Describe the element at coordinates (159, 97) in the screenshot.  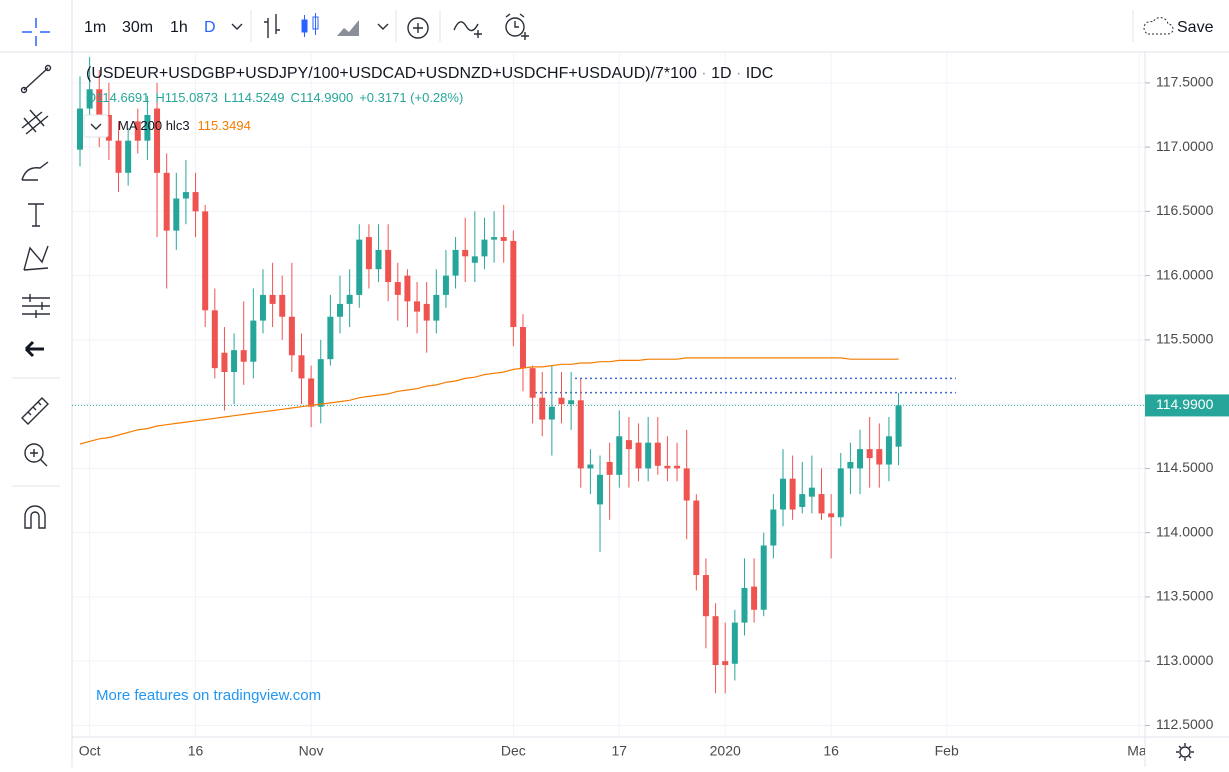
I see `ohlc-label: H` at that location.